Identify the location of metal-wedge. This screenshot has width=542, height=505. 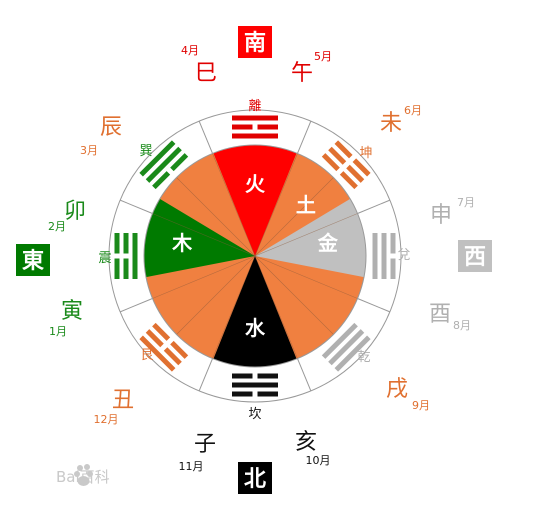
(310, 238).